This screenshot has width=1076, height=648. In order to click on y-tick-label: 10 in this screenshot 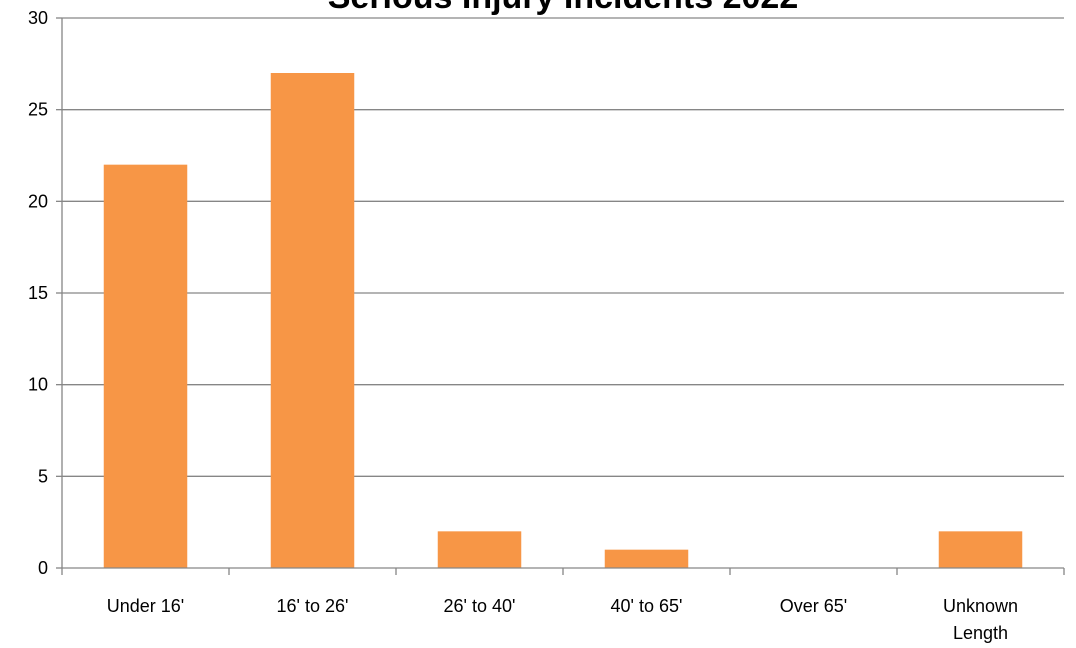, I will do `click(38, 385)`.